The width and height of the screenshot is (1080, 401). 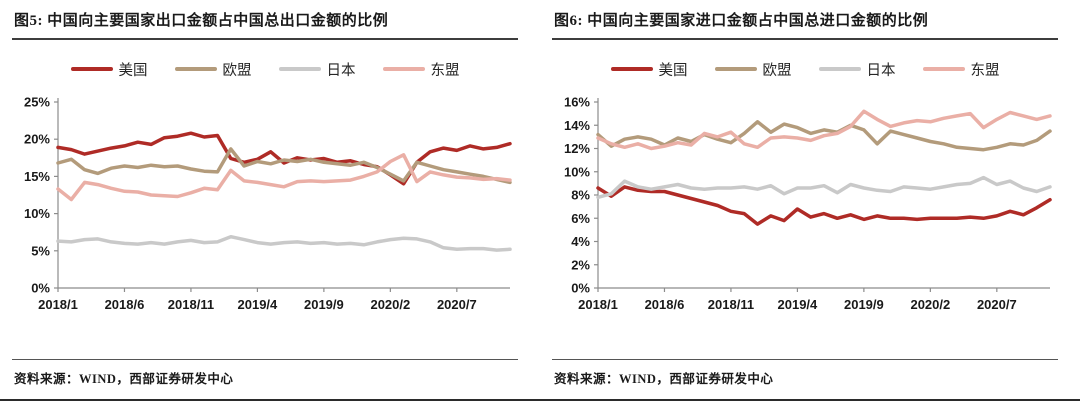 What do you see at coordinates (40, 250) in the screenshot?
I see `y-axis-label: 5%` at bounding box center [40, 250].